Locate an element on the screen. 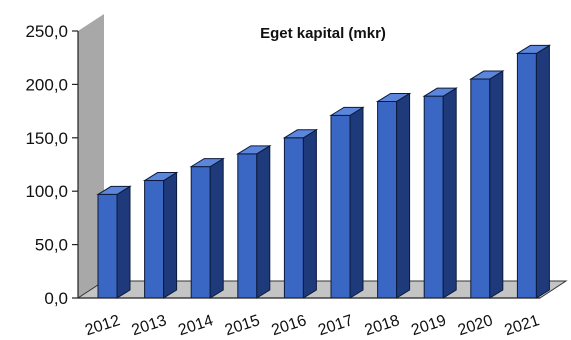  y-tick-label: 250,0 is located at coordinates (46, 31).